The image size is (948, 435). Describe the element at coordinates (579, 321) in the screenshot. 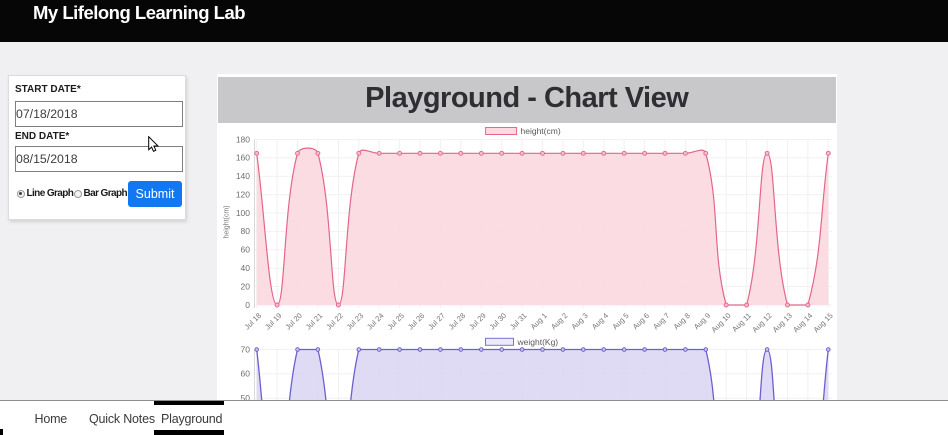

I see `svg-text: Aug 3` at that location.